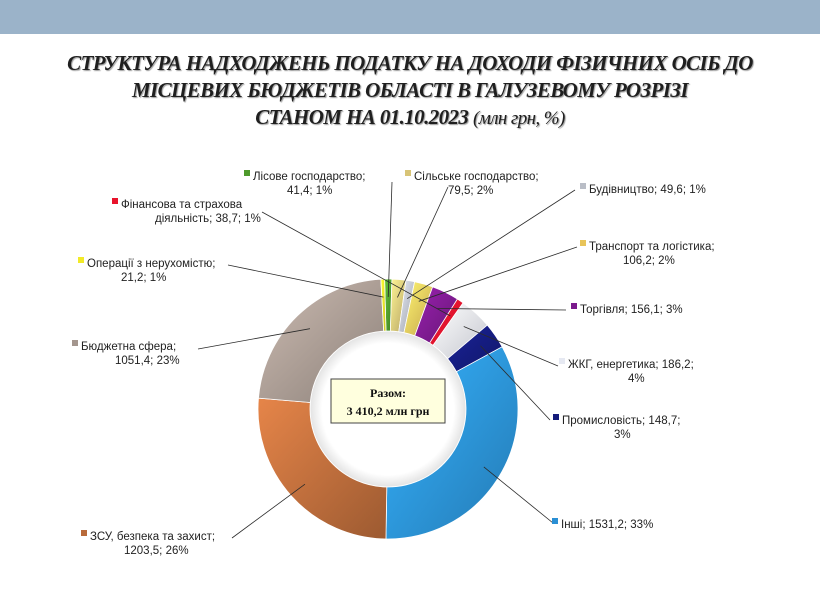  What do you see at coordinates (156, 551) in the screenshot?
I see `slice-label-зсу-безпека-та-захист-line2: 1203,5; 26%` at bounding box center [156, 551].